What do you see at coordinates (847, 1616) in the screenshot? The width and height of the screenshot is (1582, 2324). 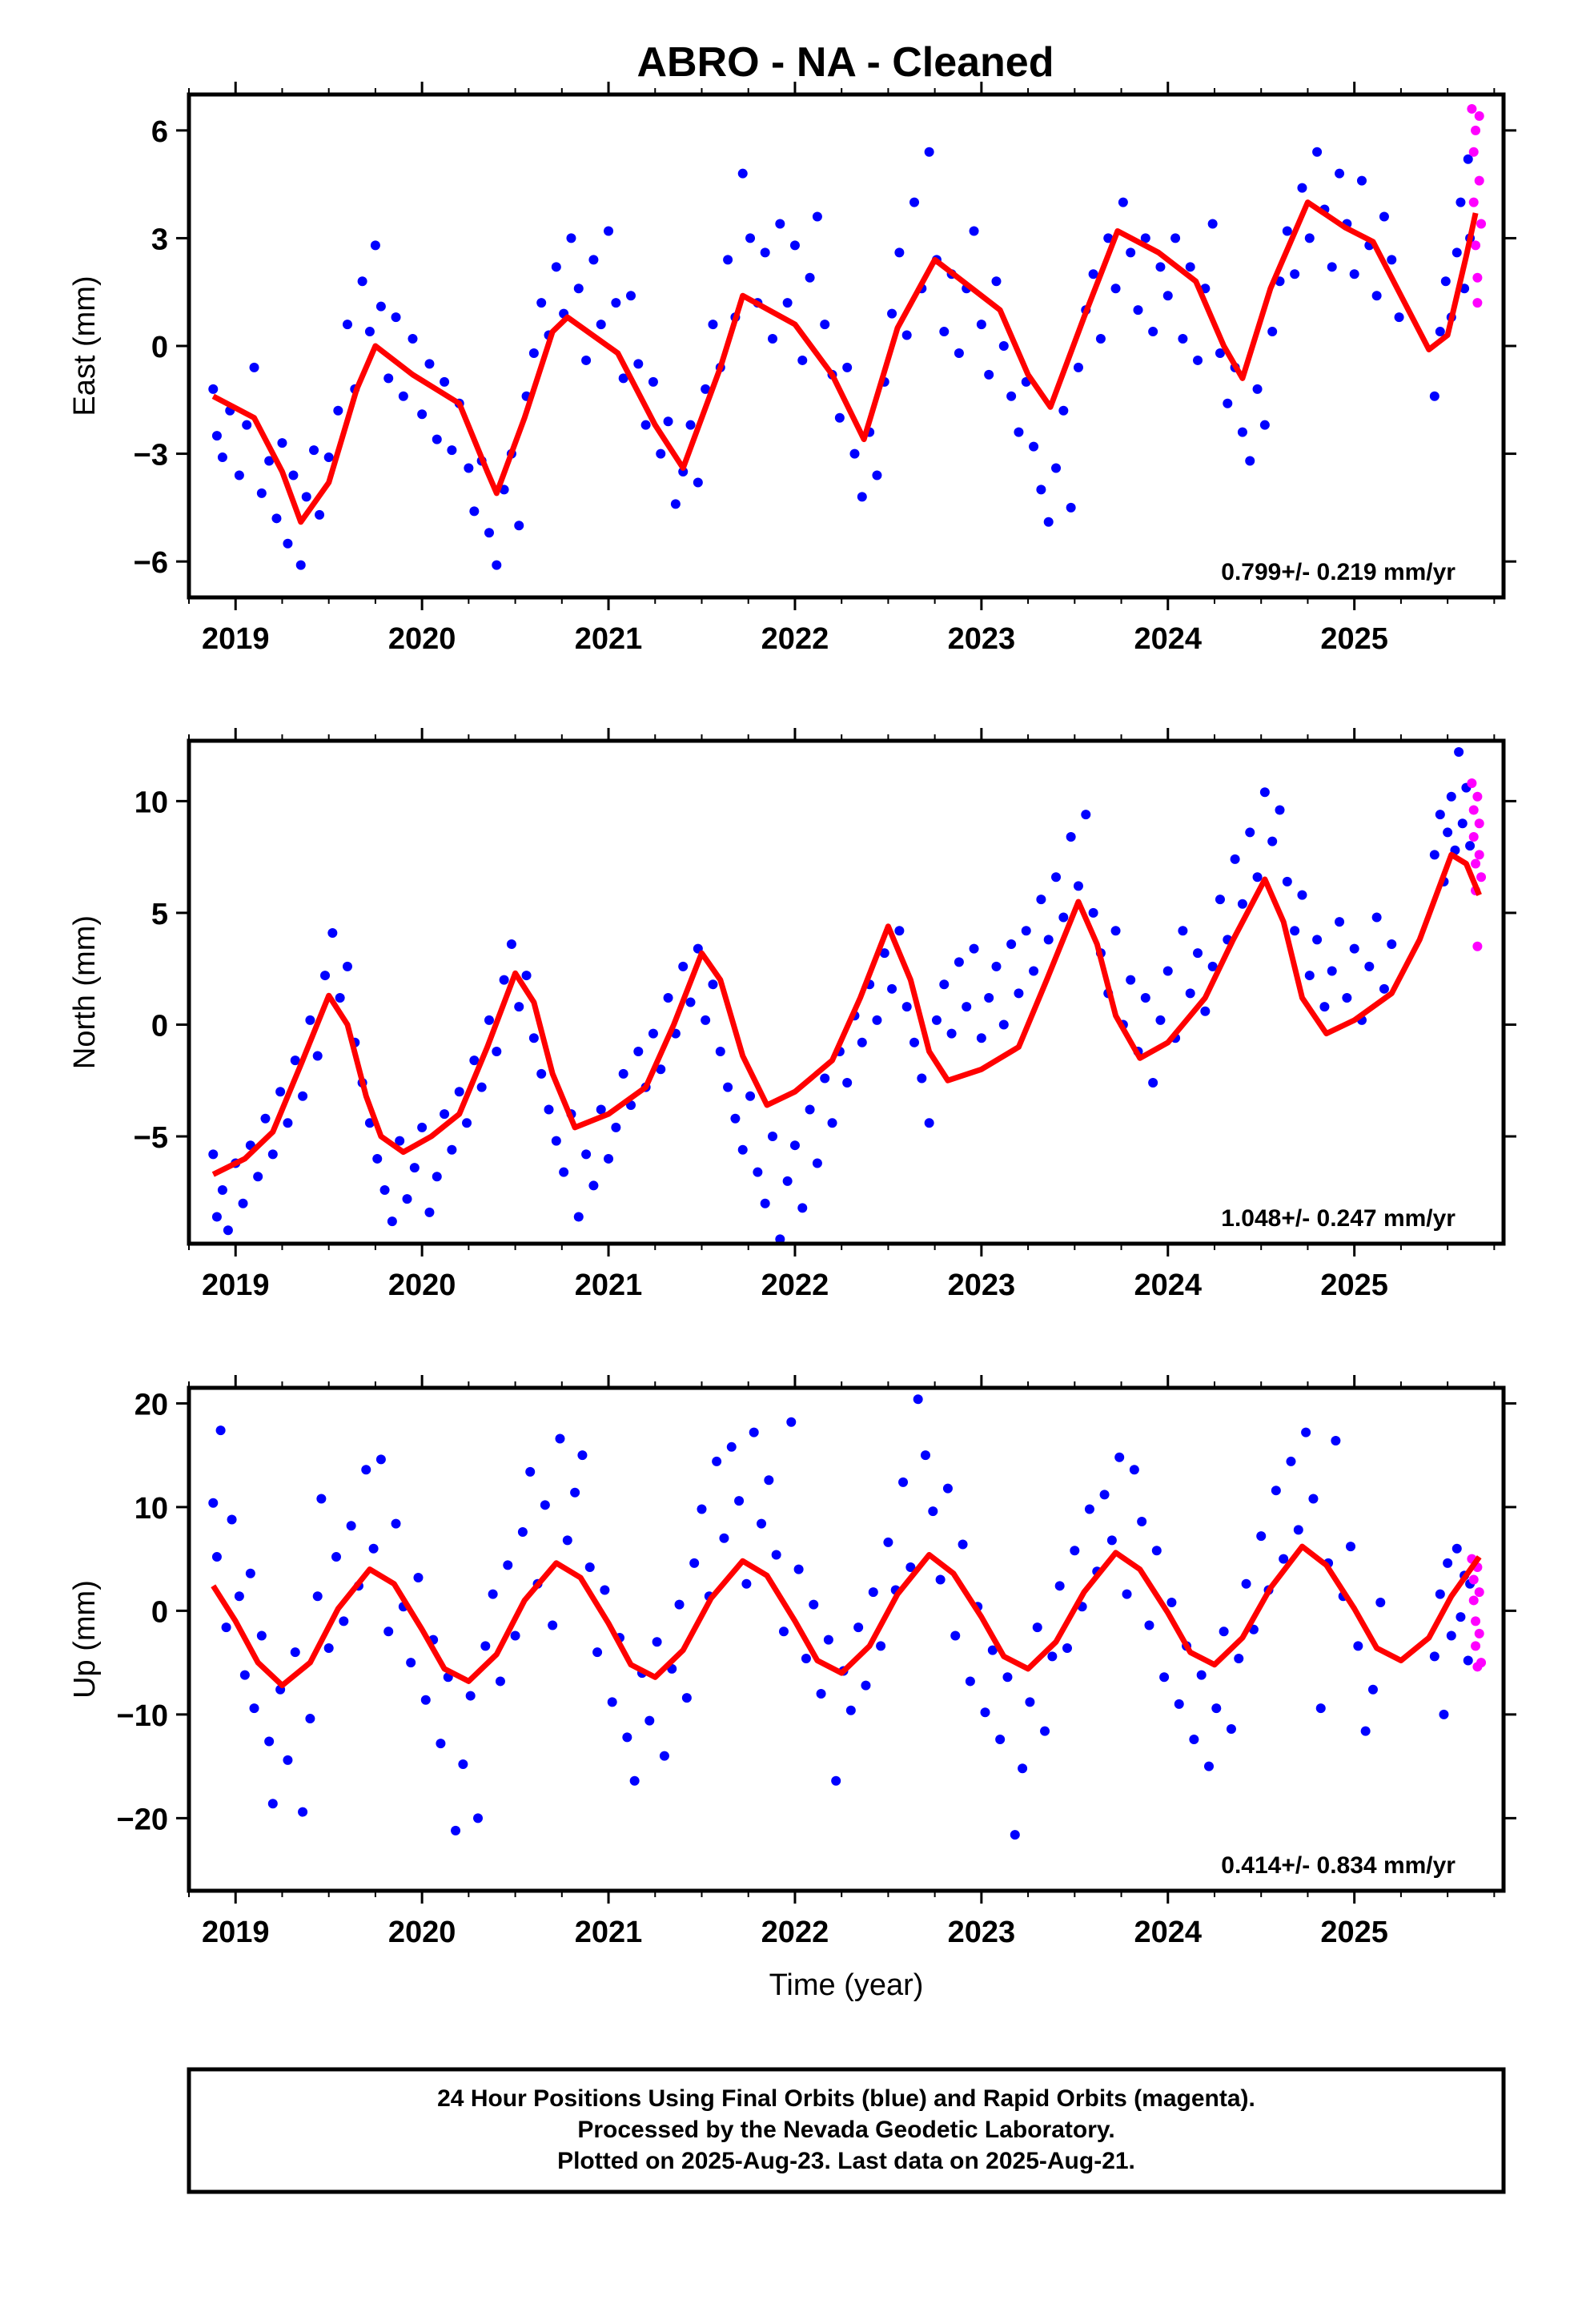 I see `model-fit-curve` at bounding box center [847, 1616].